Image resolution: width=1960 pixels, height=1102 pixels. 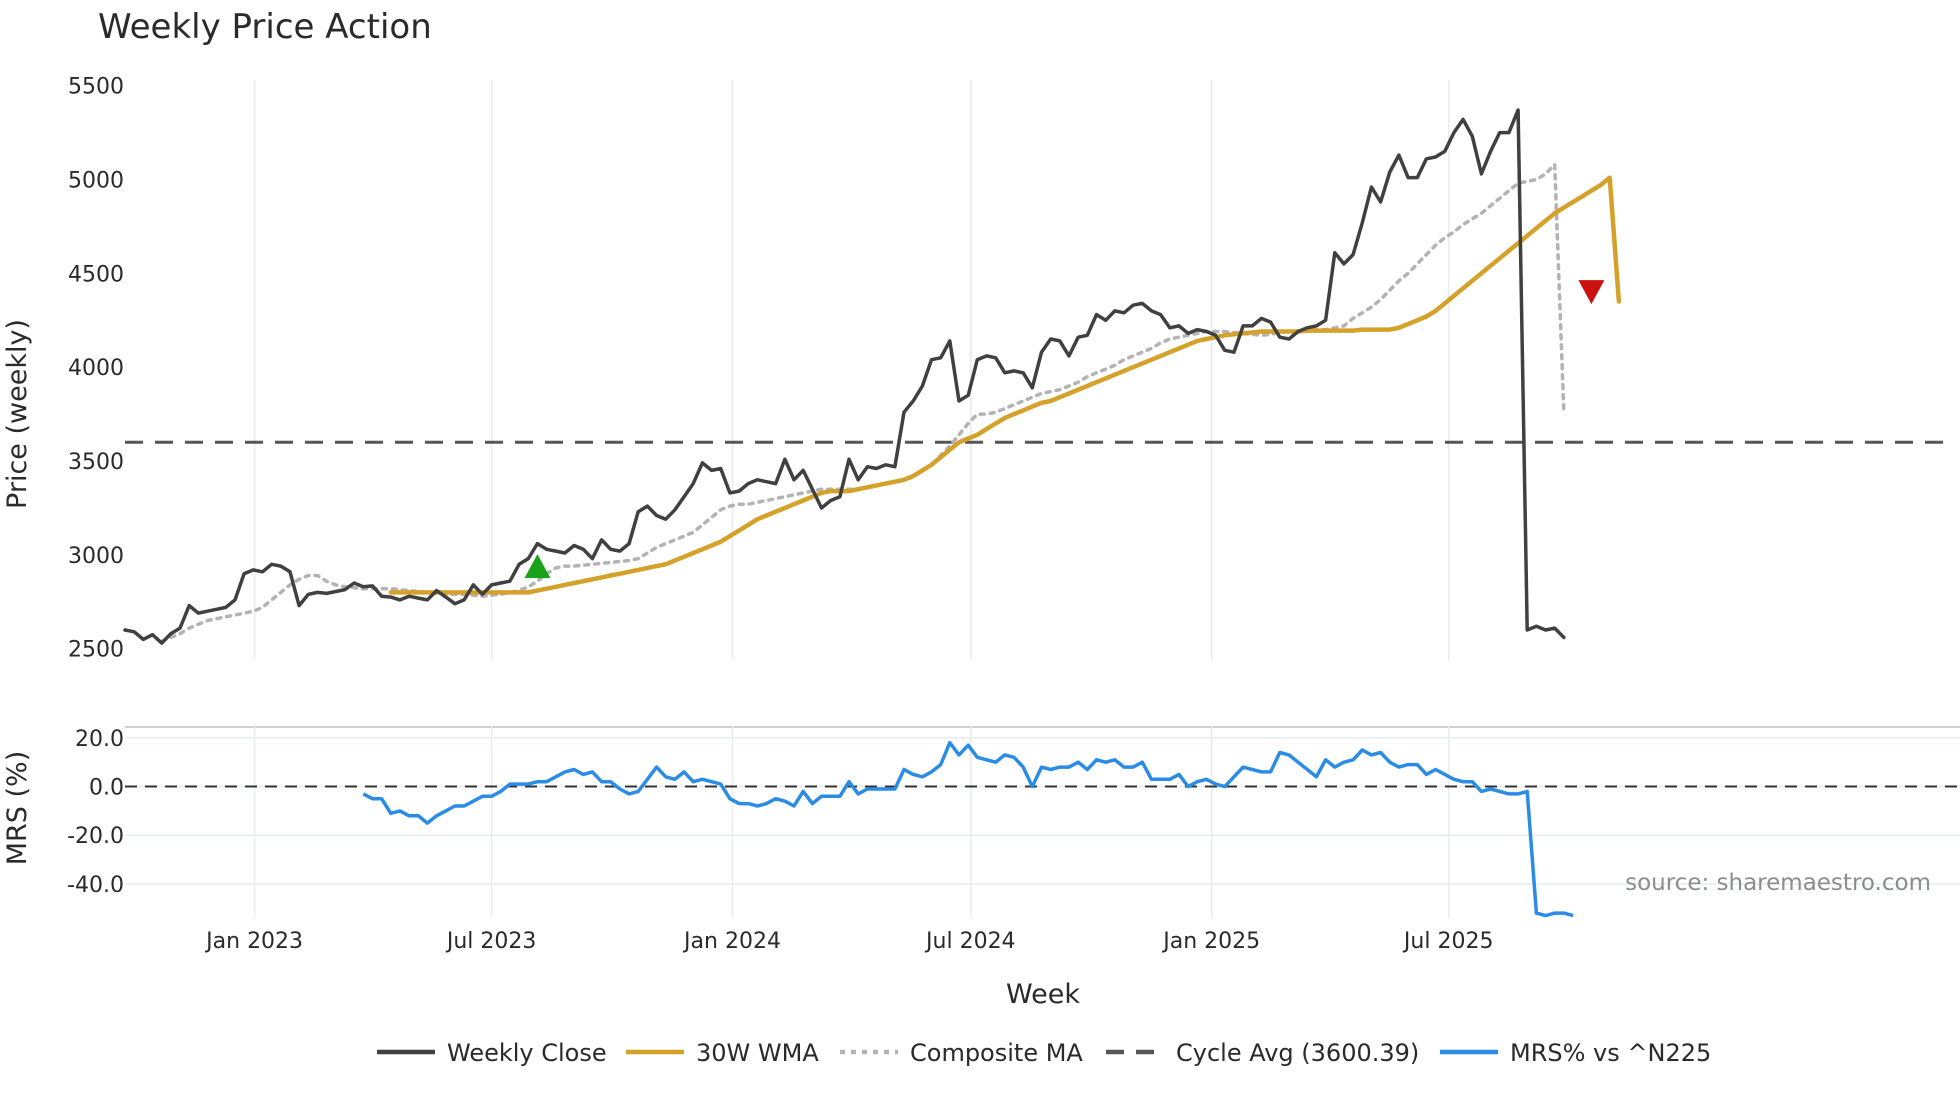 I want to click on series-mrs-vs-n225, so click(x=968, y=829).